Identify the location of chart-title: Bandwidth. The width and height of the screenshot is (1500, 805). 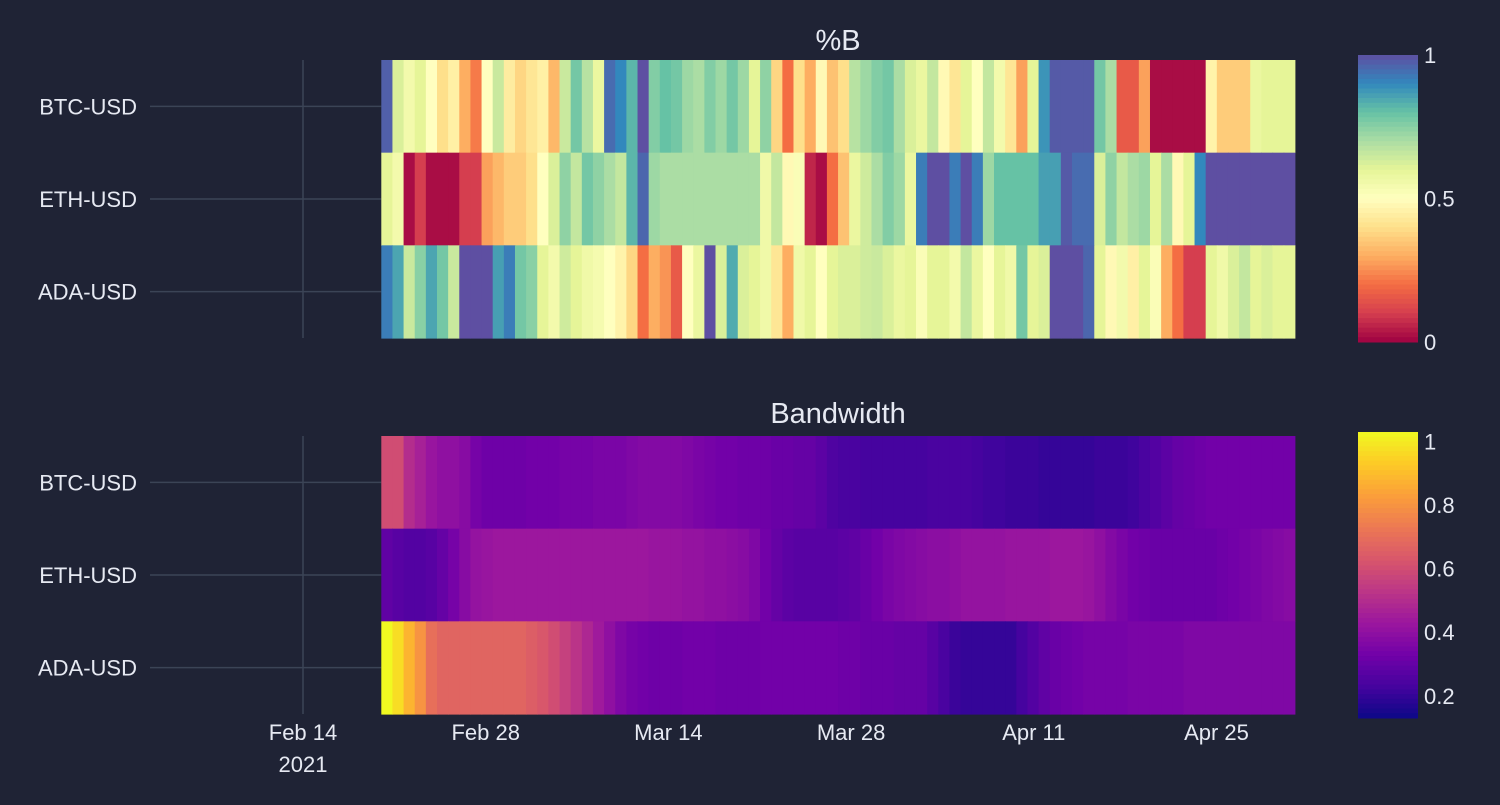
(837, 414).